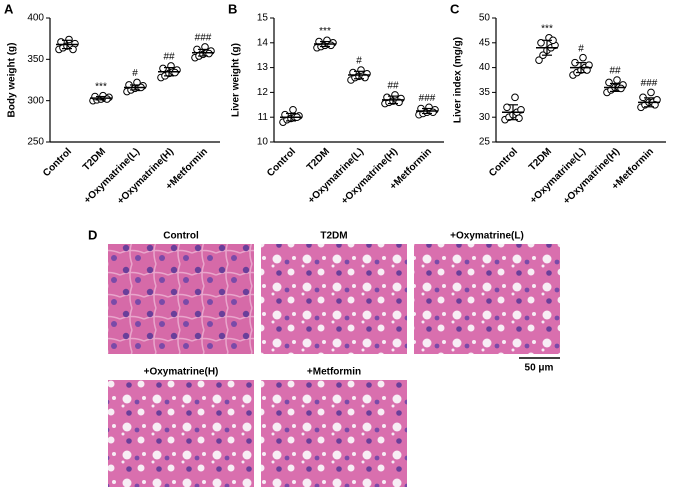 The image size is (677, 493). What do you see at coordinates (263, 117) in the screenshot?
I see `y-tick-label: 11` at bounding box center [263, 117].